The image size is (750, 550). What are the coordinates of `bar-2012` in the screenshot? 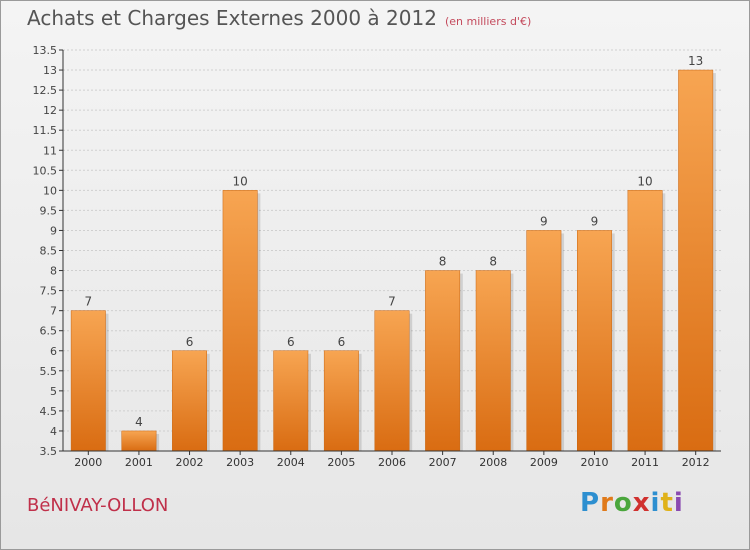 It's located at (696, 260).